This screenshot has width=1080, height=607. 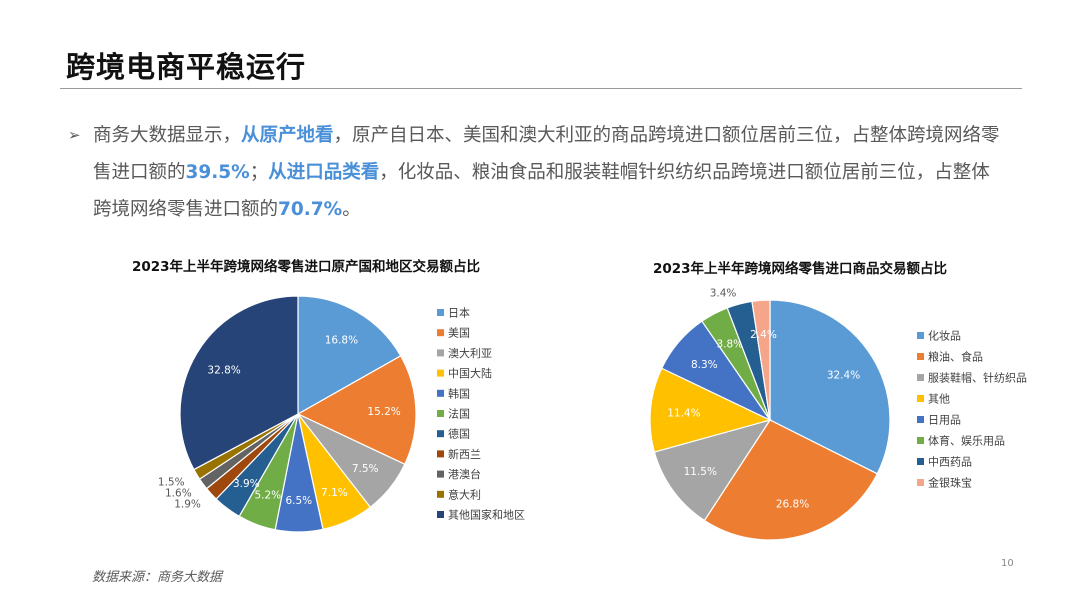 I want to click on legend-label: 港澳台, so click(x=464, y=474).